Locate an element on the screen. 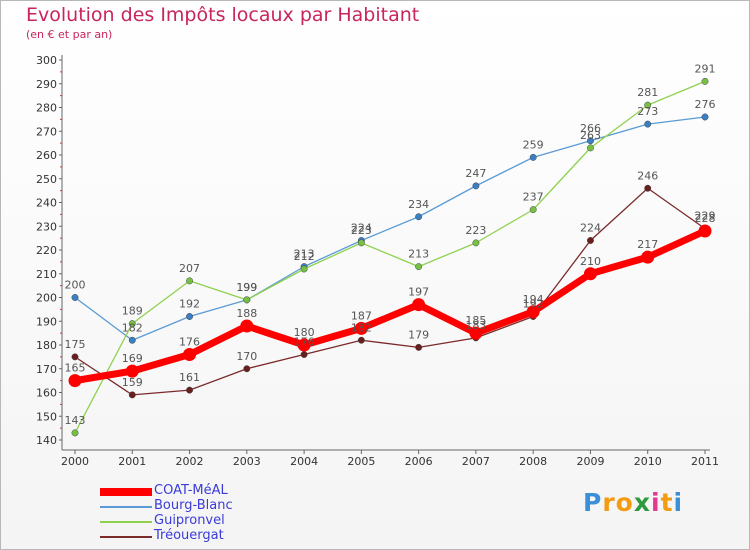 The image size is (750, 550). data-label: 200 is located at coordinates (75, 285).